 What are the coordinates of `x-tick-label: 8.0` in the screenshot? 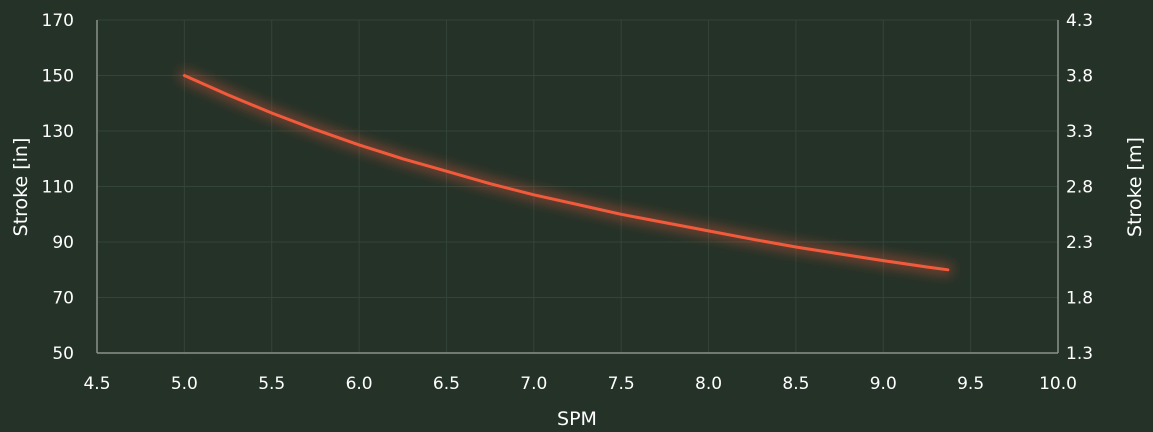 It's located at (708, 384).